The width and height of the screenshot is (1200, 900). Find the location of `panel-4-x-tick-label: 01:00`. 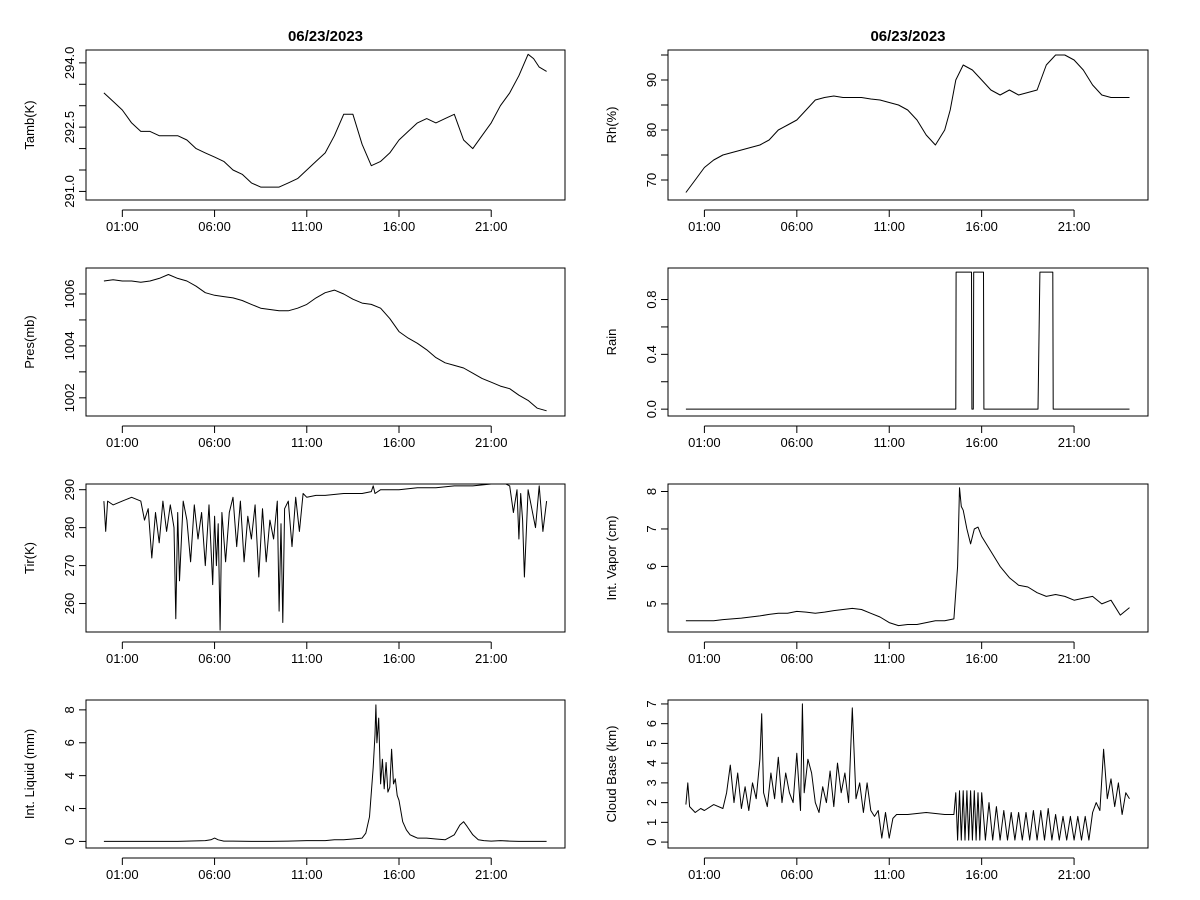

panel-4-x-tick-label: 01:00 is located at coordinates (704, 442).